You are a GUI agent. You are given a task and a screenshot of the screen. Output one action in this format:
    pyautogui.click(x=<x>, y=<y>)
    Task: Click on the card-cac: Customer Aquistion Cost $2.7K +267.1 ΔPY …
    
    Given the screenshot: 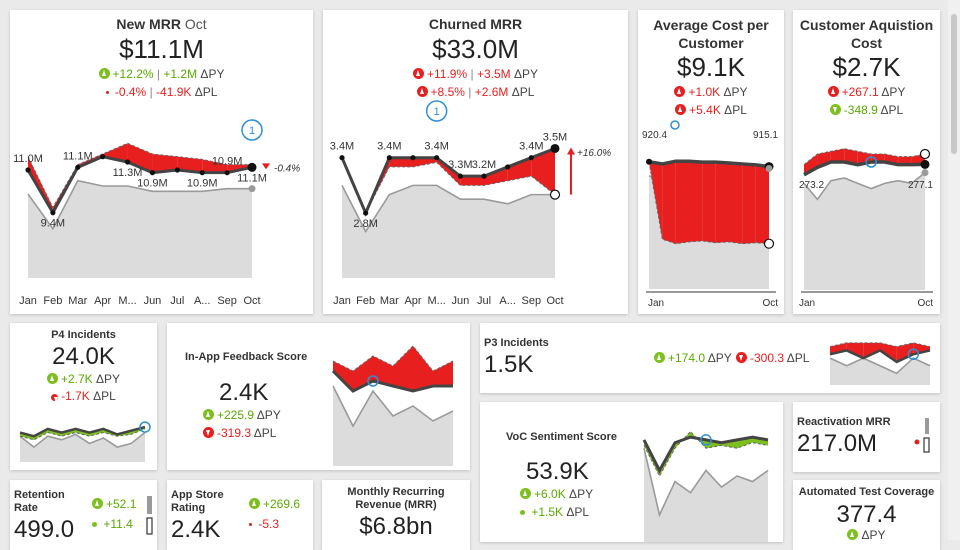 What is the action you would take?
    pyautogui.click(x=866, y=162)
    